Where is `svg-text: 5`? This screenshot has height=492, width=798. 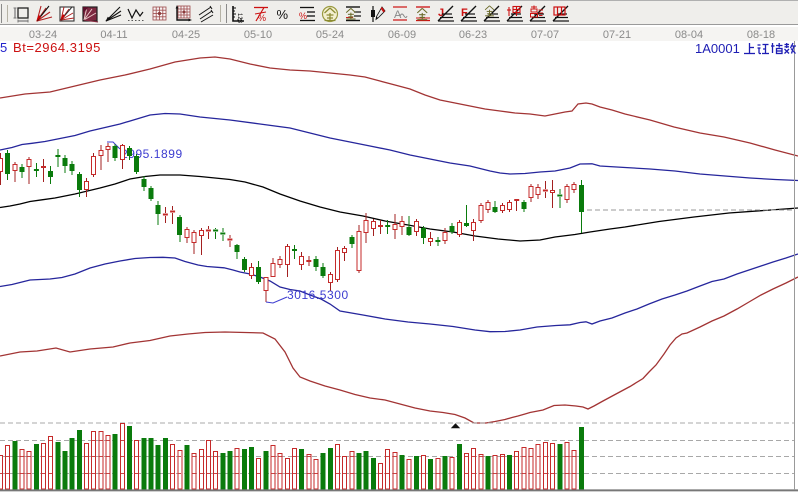 svg-text: 5 is located at coordinates (3, 48).